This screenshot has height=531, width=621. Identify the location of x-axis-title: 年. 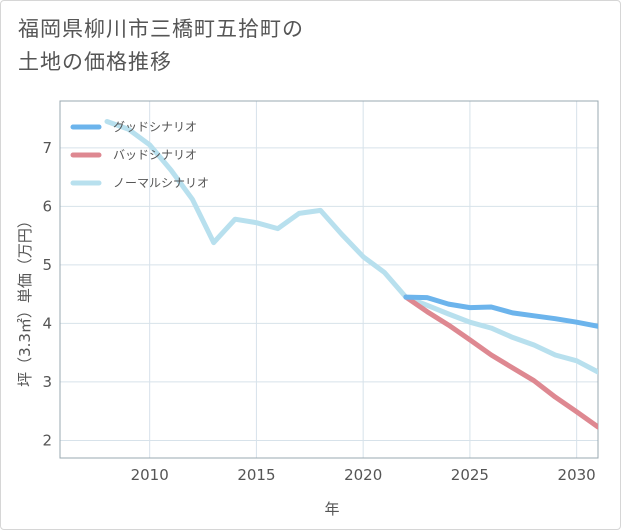
(331, 509).